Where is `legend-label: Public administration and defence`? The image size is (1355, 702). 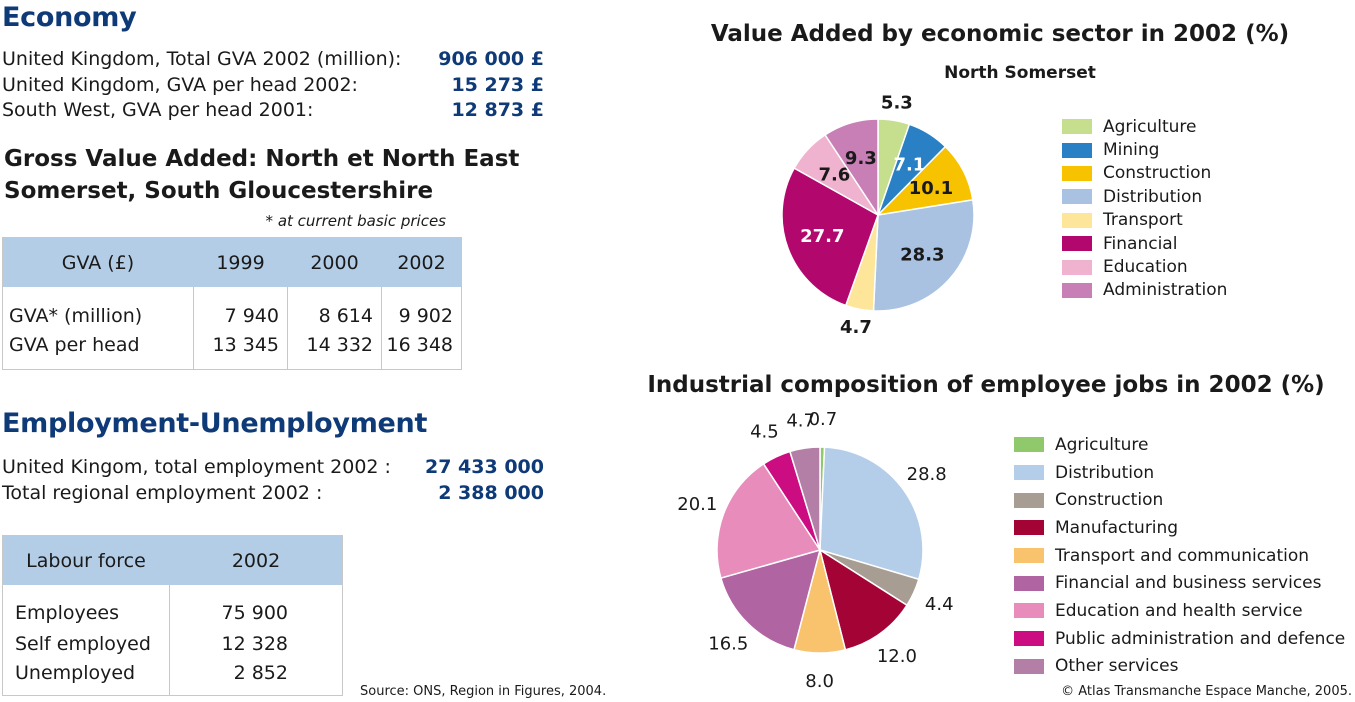 legend-label: Public administration and defence is located at coordinates (1200, 638).